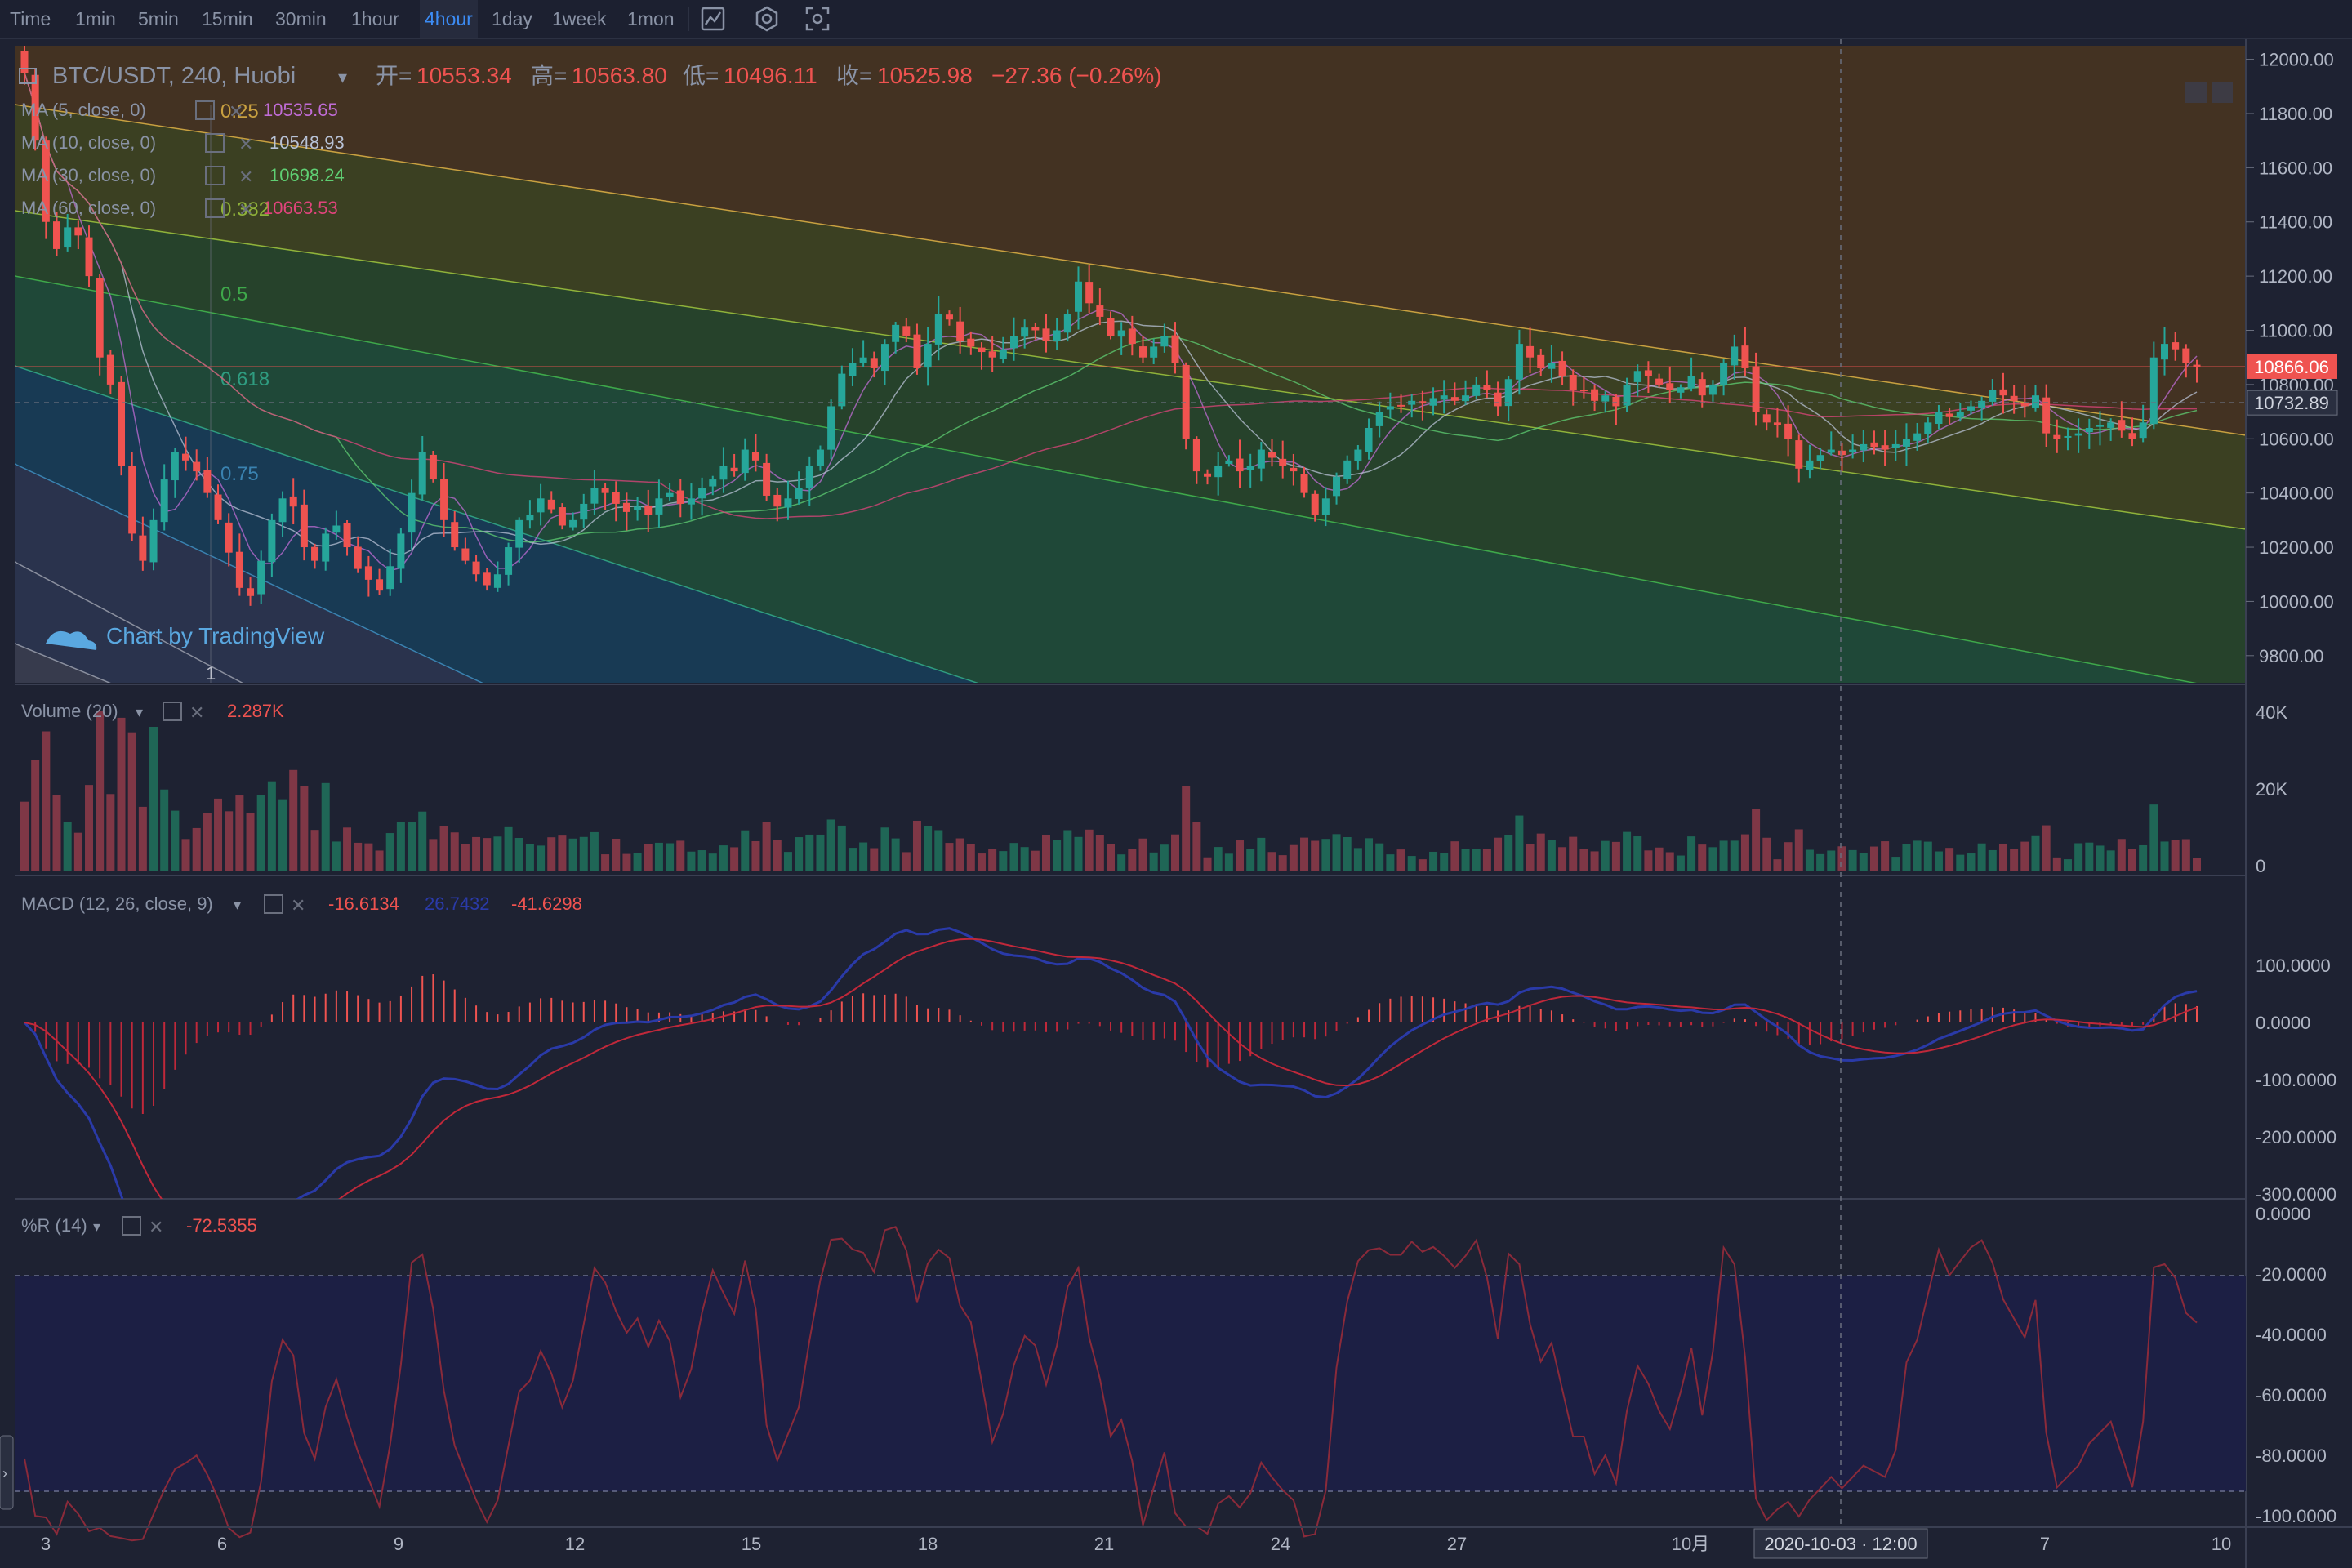  Describe the element at coordinates (158, 18) in the screenshot. I see `interval-5min: 5min` at that location.